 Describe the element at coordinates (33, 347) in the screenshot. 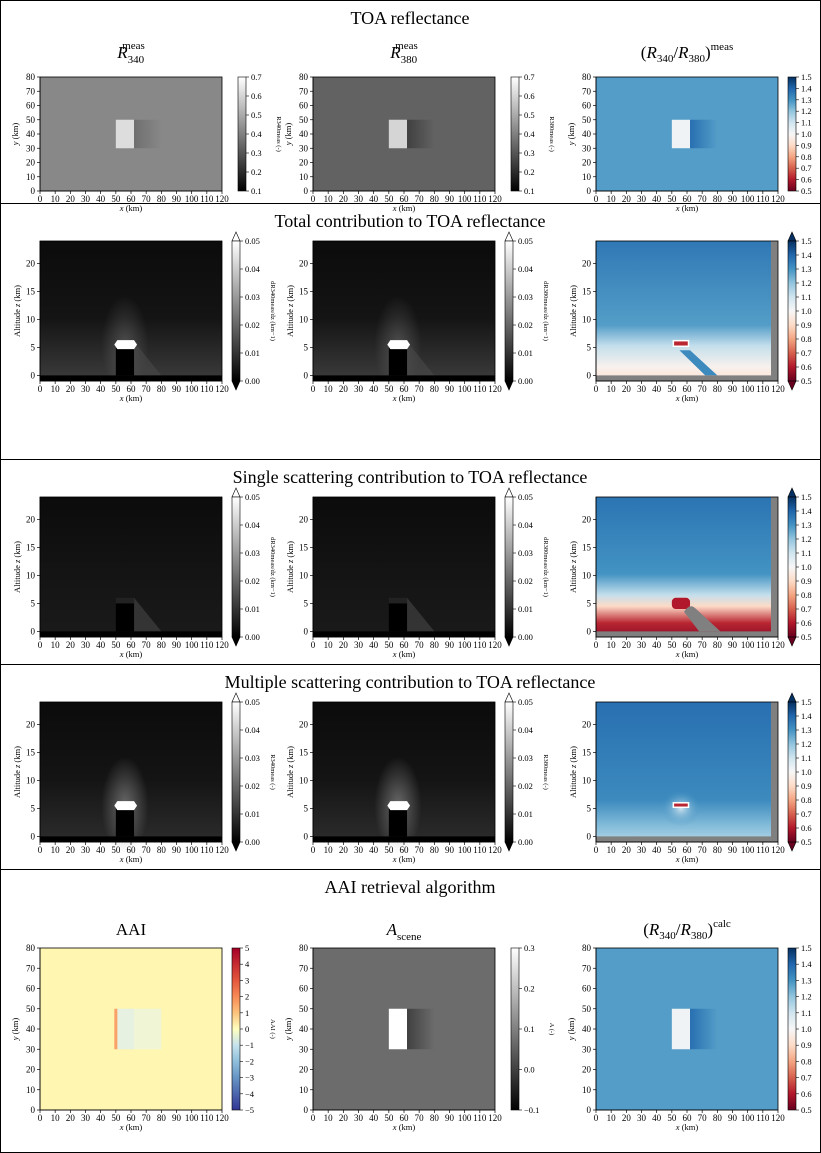

I see `y-tick-label: 5` at that location.